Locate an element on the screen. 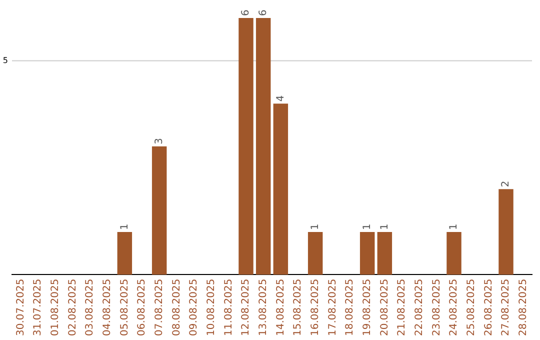 The height and width of the screenshot is (340, 540). x-tick-label: 21.08.2025 is located at coordinates (402, 307).